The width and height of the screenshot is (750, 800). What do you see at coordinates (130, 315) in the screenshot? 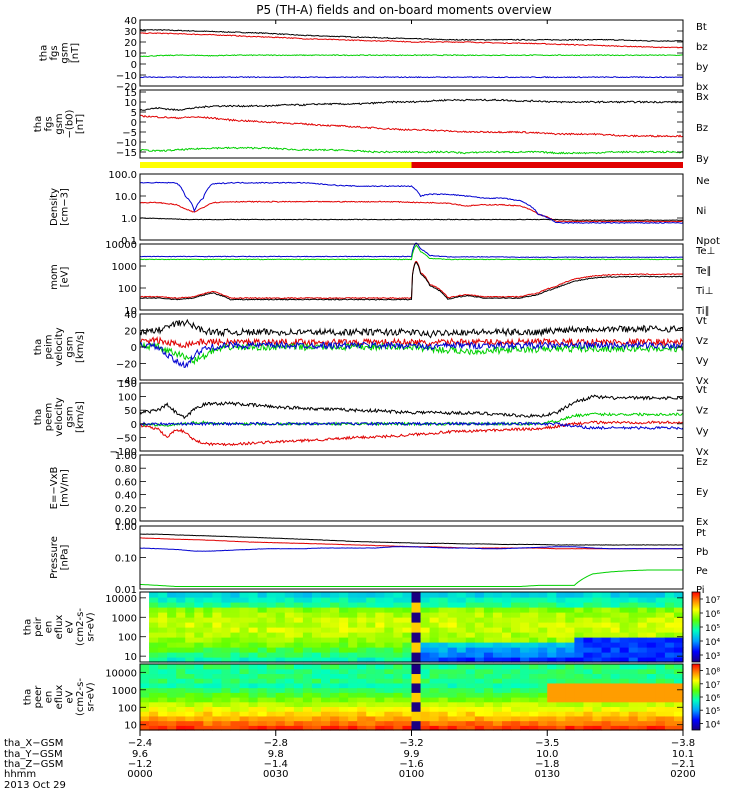
I see `y-tick-label: 40` at bounding box center [130, 315].